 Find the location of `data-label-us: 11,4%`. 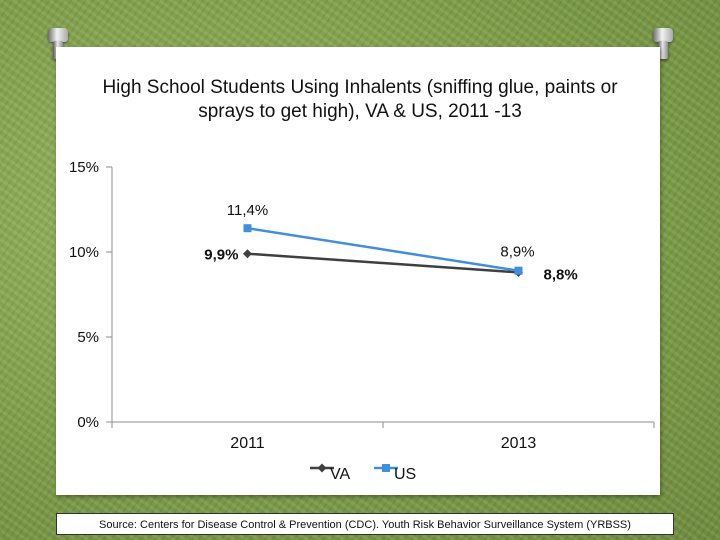

data-label-us: 11,4% is located at coordinates (247, 210).